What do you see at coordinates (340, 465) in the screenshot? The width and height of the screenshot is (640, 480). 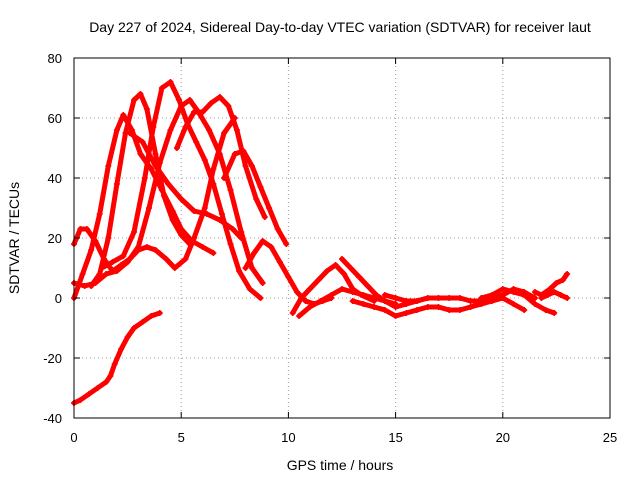 I see `x-axis-label: GPS time / hours` at bounding box center [340, 465].